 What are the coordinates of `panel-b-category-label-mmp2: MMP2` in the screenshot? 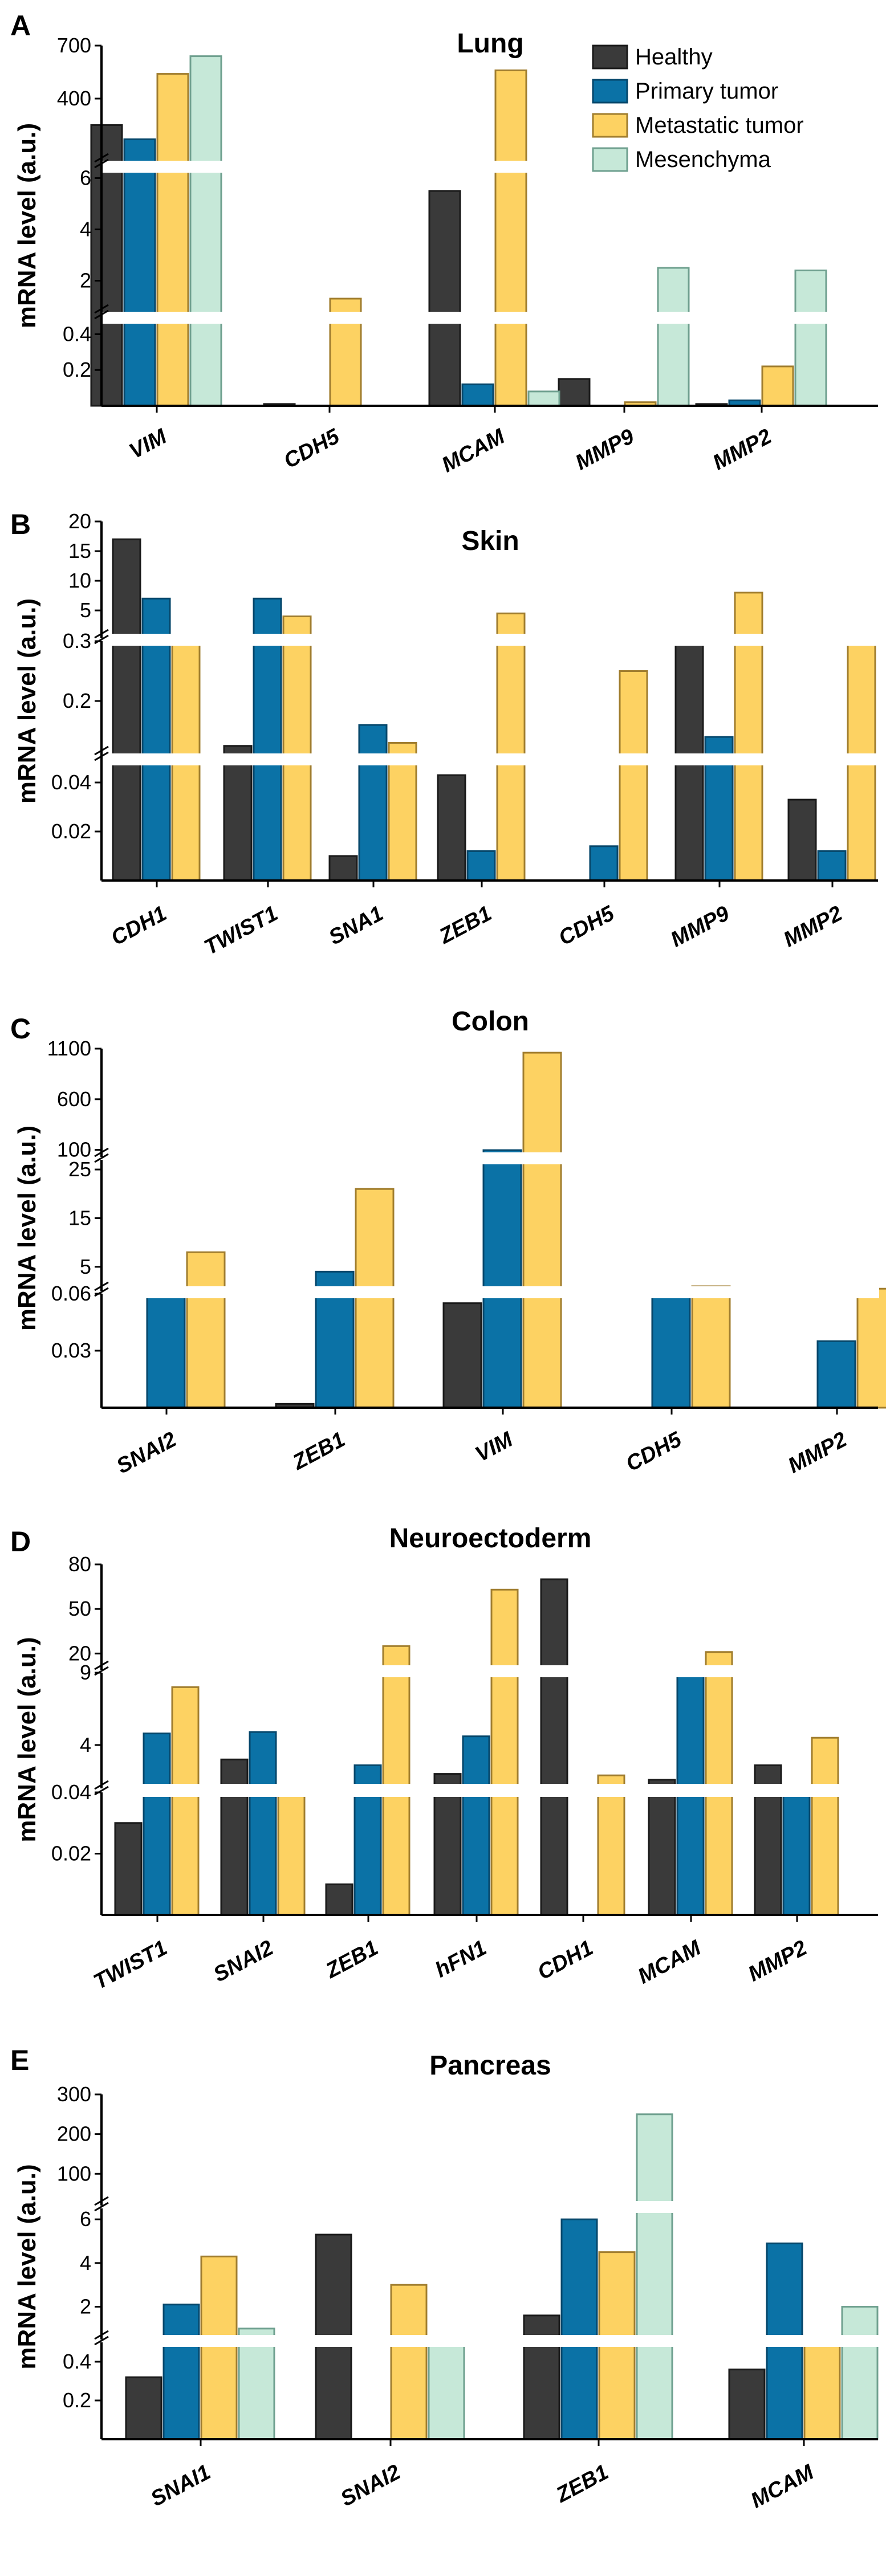 It's located at (814, 927).